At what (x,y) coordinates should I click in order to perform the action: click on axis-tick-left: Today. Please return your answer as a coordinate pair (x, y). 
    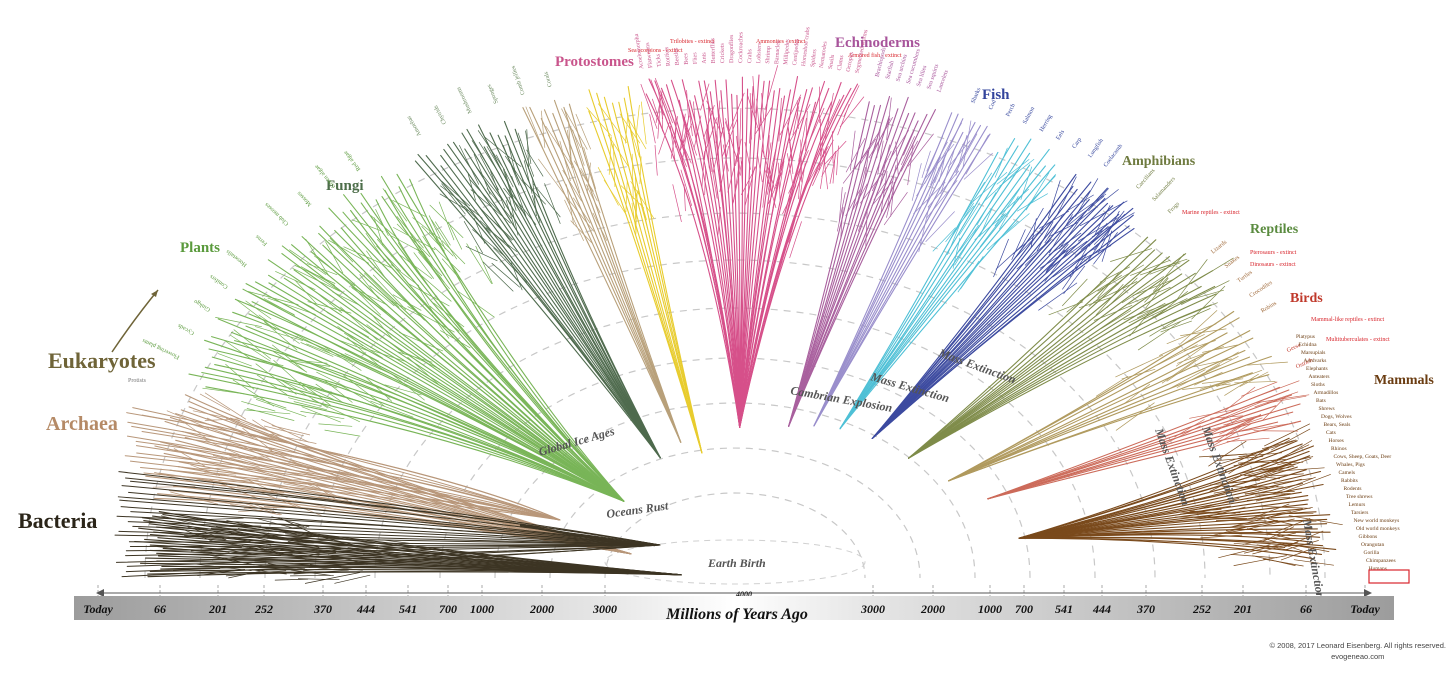
    Looking at the image, I should click on (98, 609).